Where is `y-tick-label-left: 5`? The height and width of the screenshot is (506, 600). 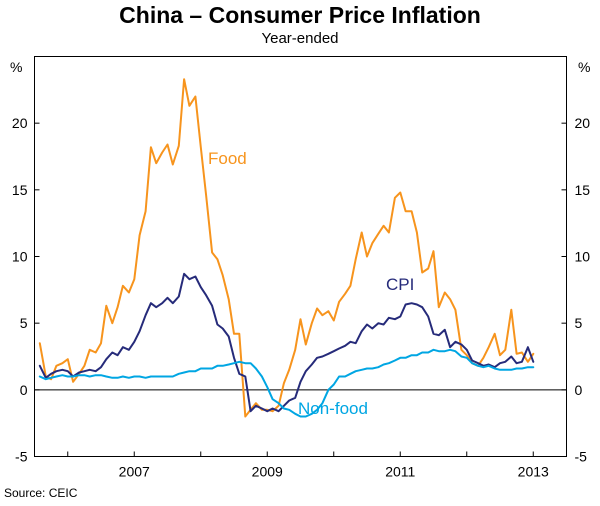
y-tick-label-left: 5 is located at coordinates (24, 323).